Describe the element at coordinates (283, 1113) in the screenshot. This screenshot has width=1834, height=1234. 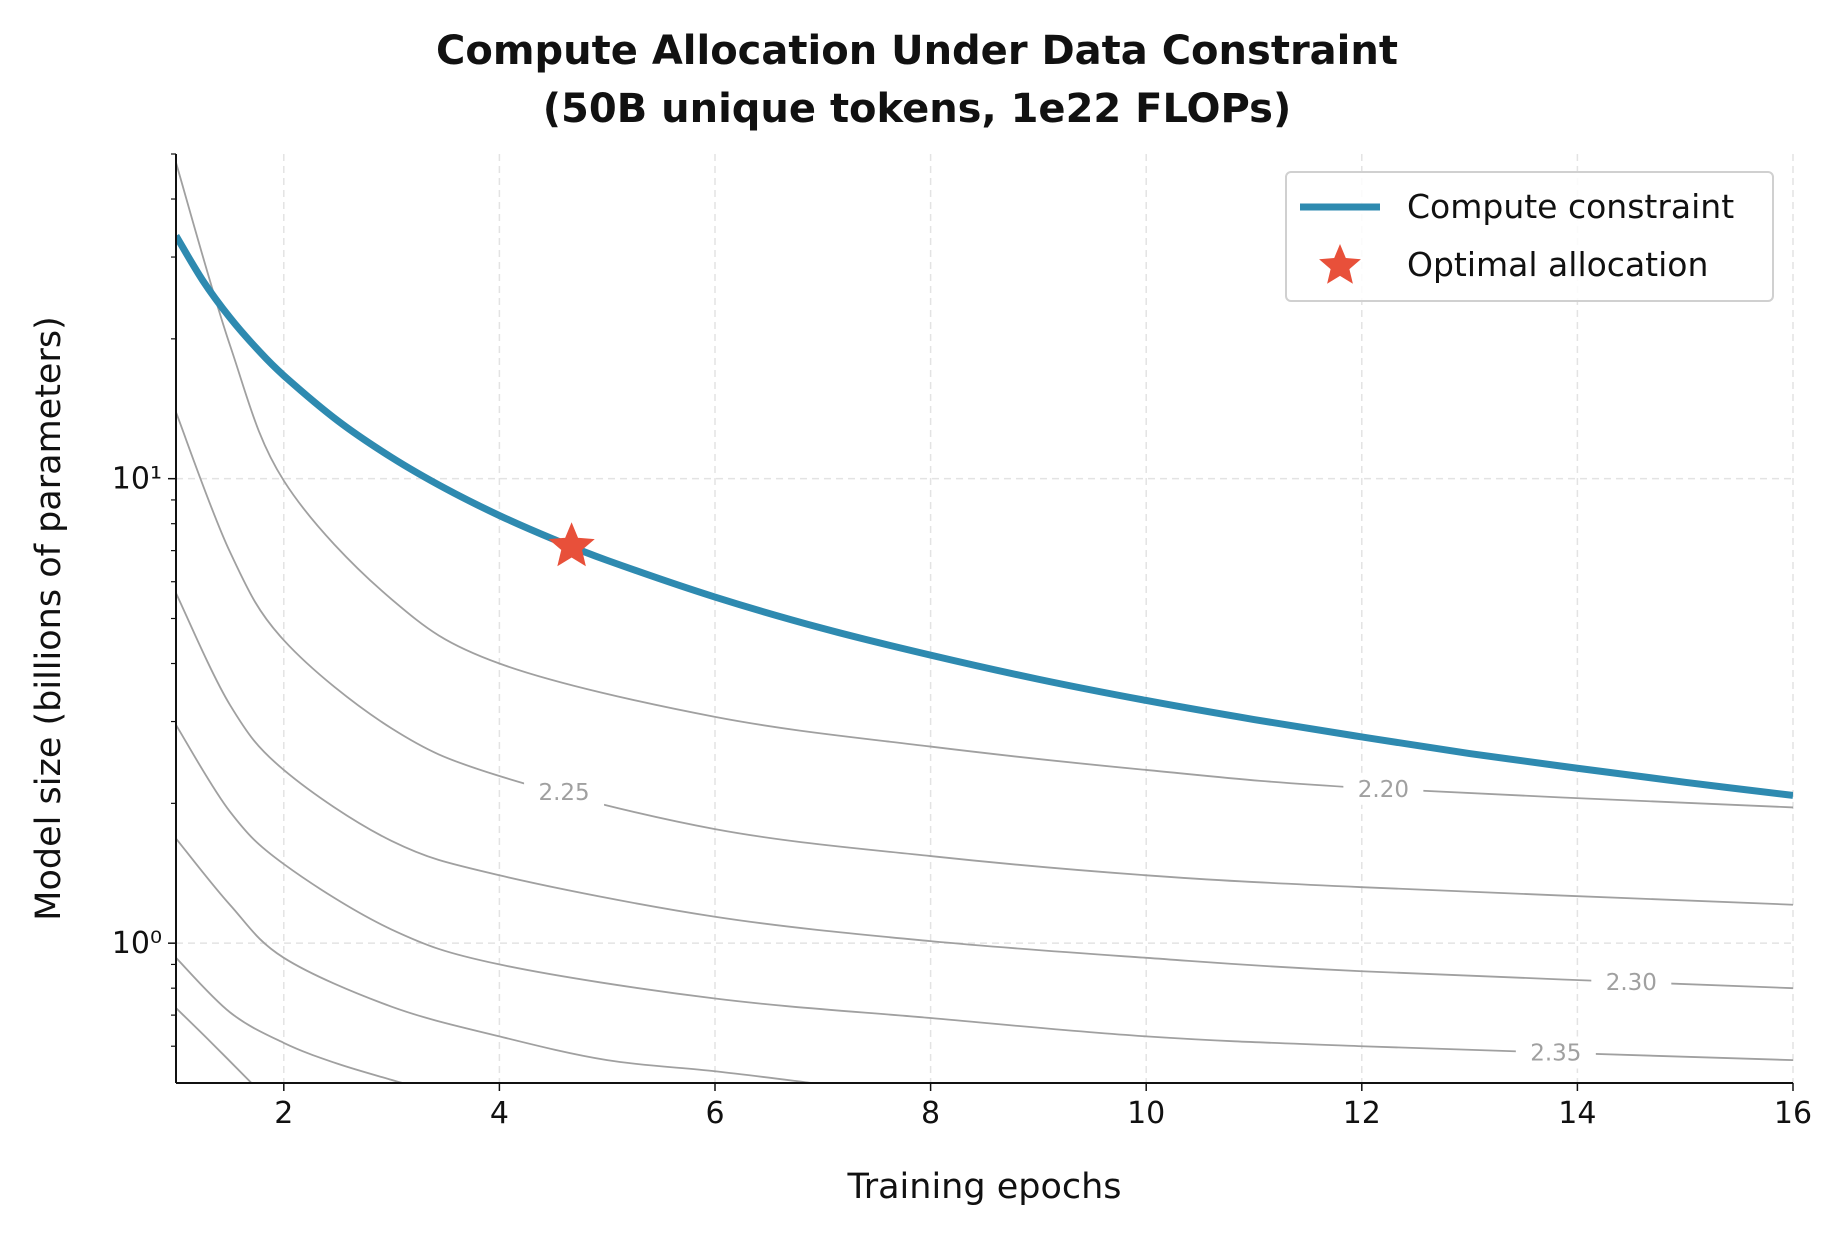
I see `x-tick-label: 2` at that location.